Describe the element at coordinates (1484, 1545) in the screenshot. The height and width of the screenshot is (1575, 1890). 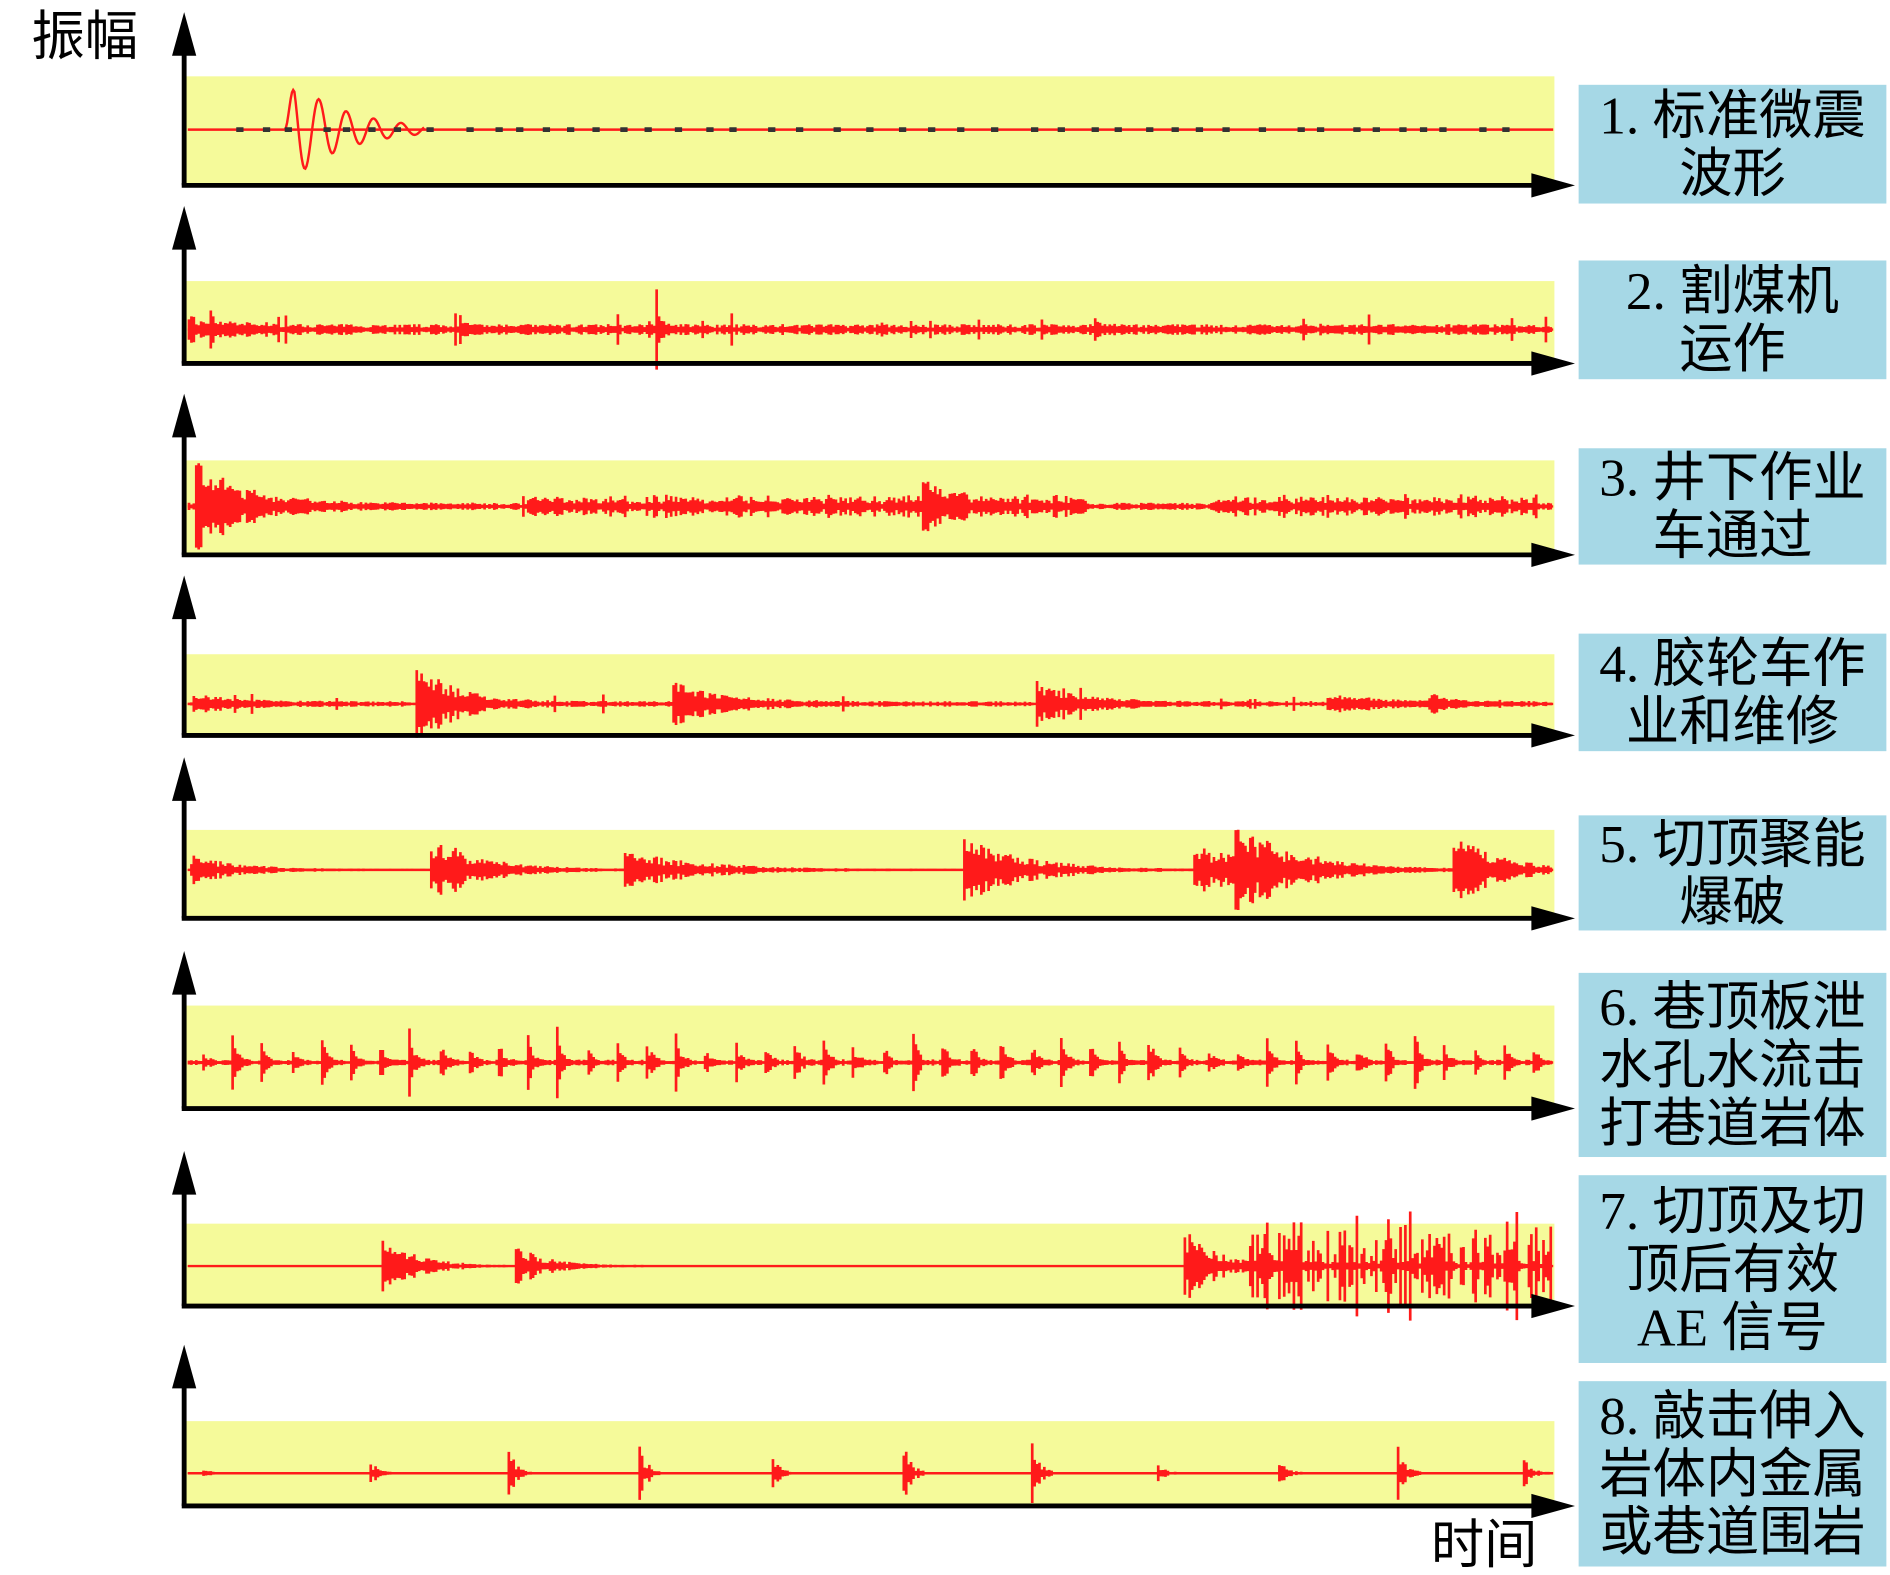
I see `x-axis-label: 时间` at that location.